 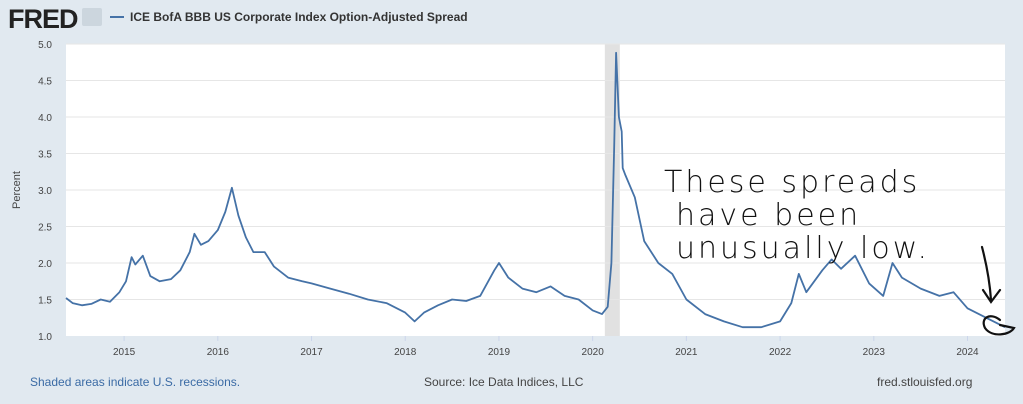 I want to click on y-axis-label: Percent, so click(x=17, y=190).